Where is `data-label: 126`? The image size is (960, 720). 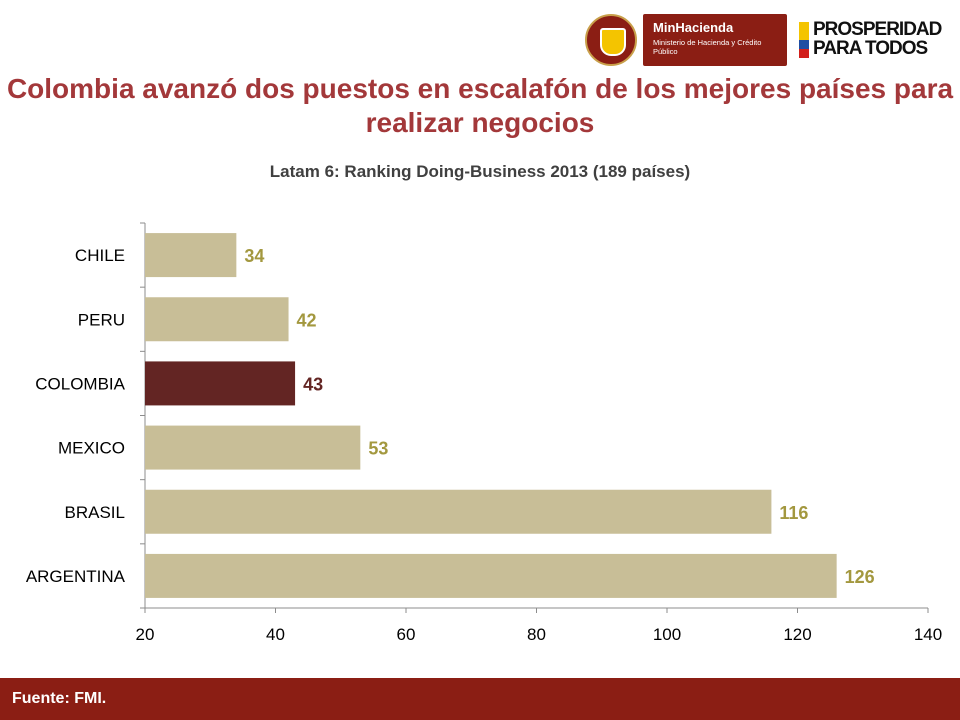
data-label: 126 is located at coordinates (860, 577).